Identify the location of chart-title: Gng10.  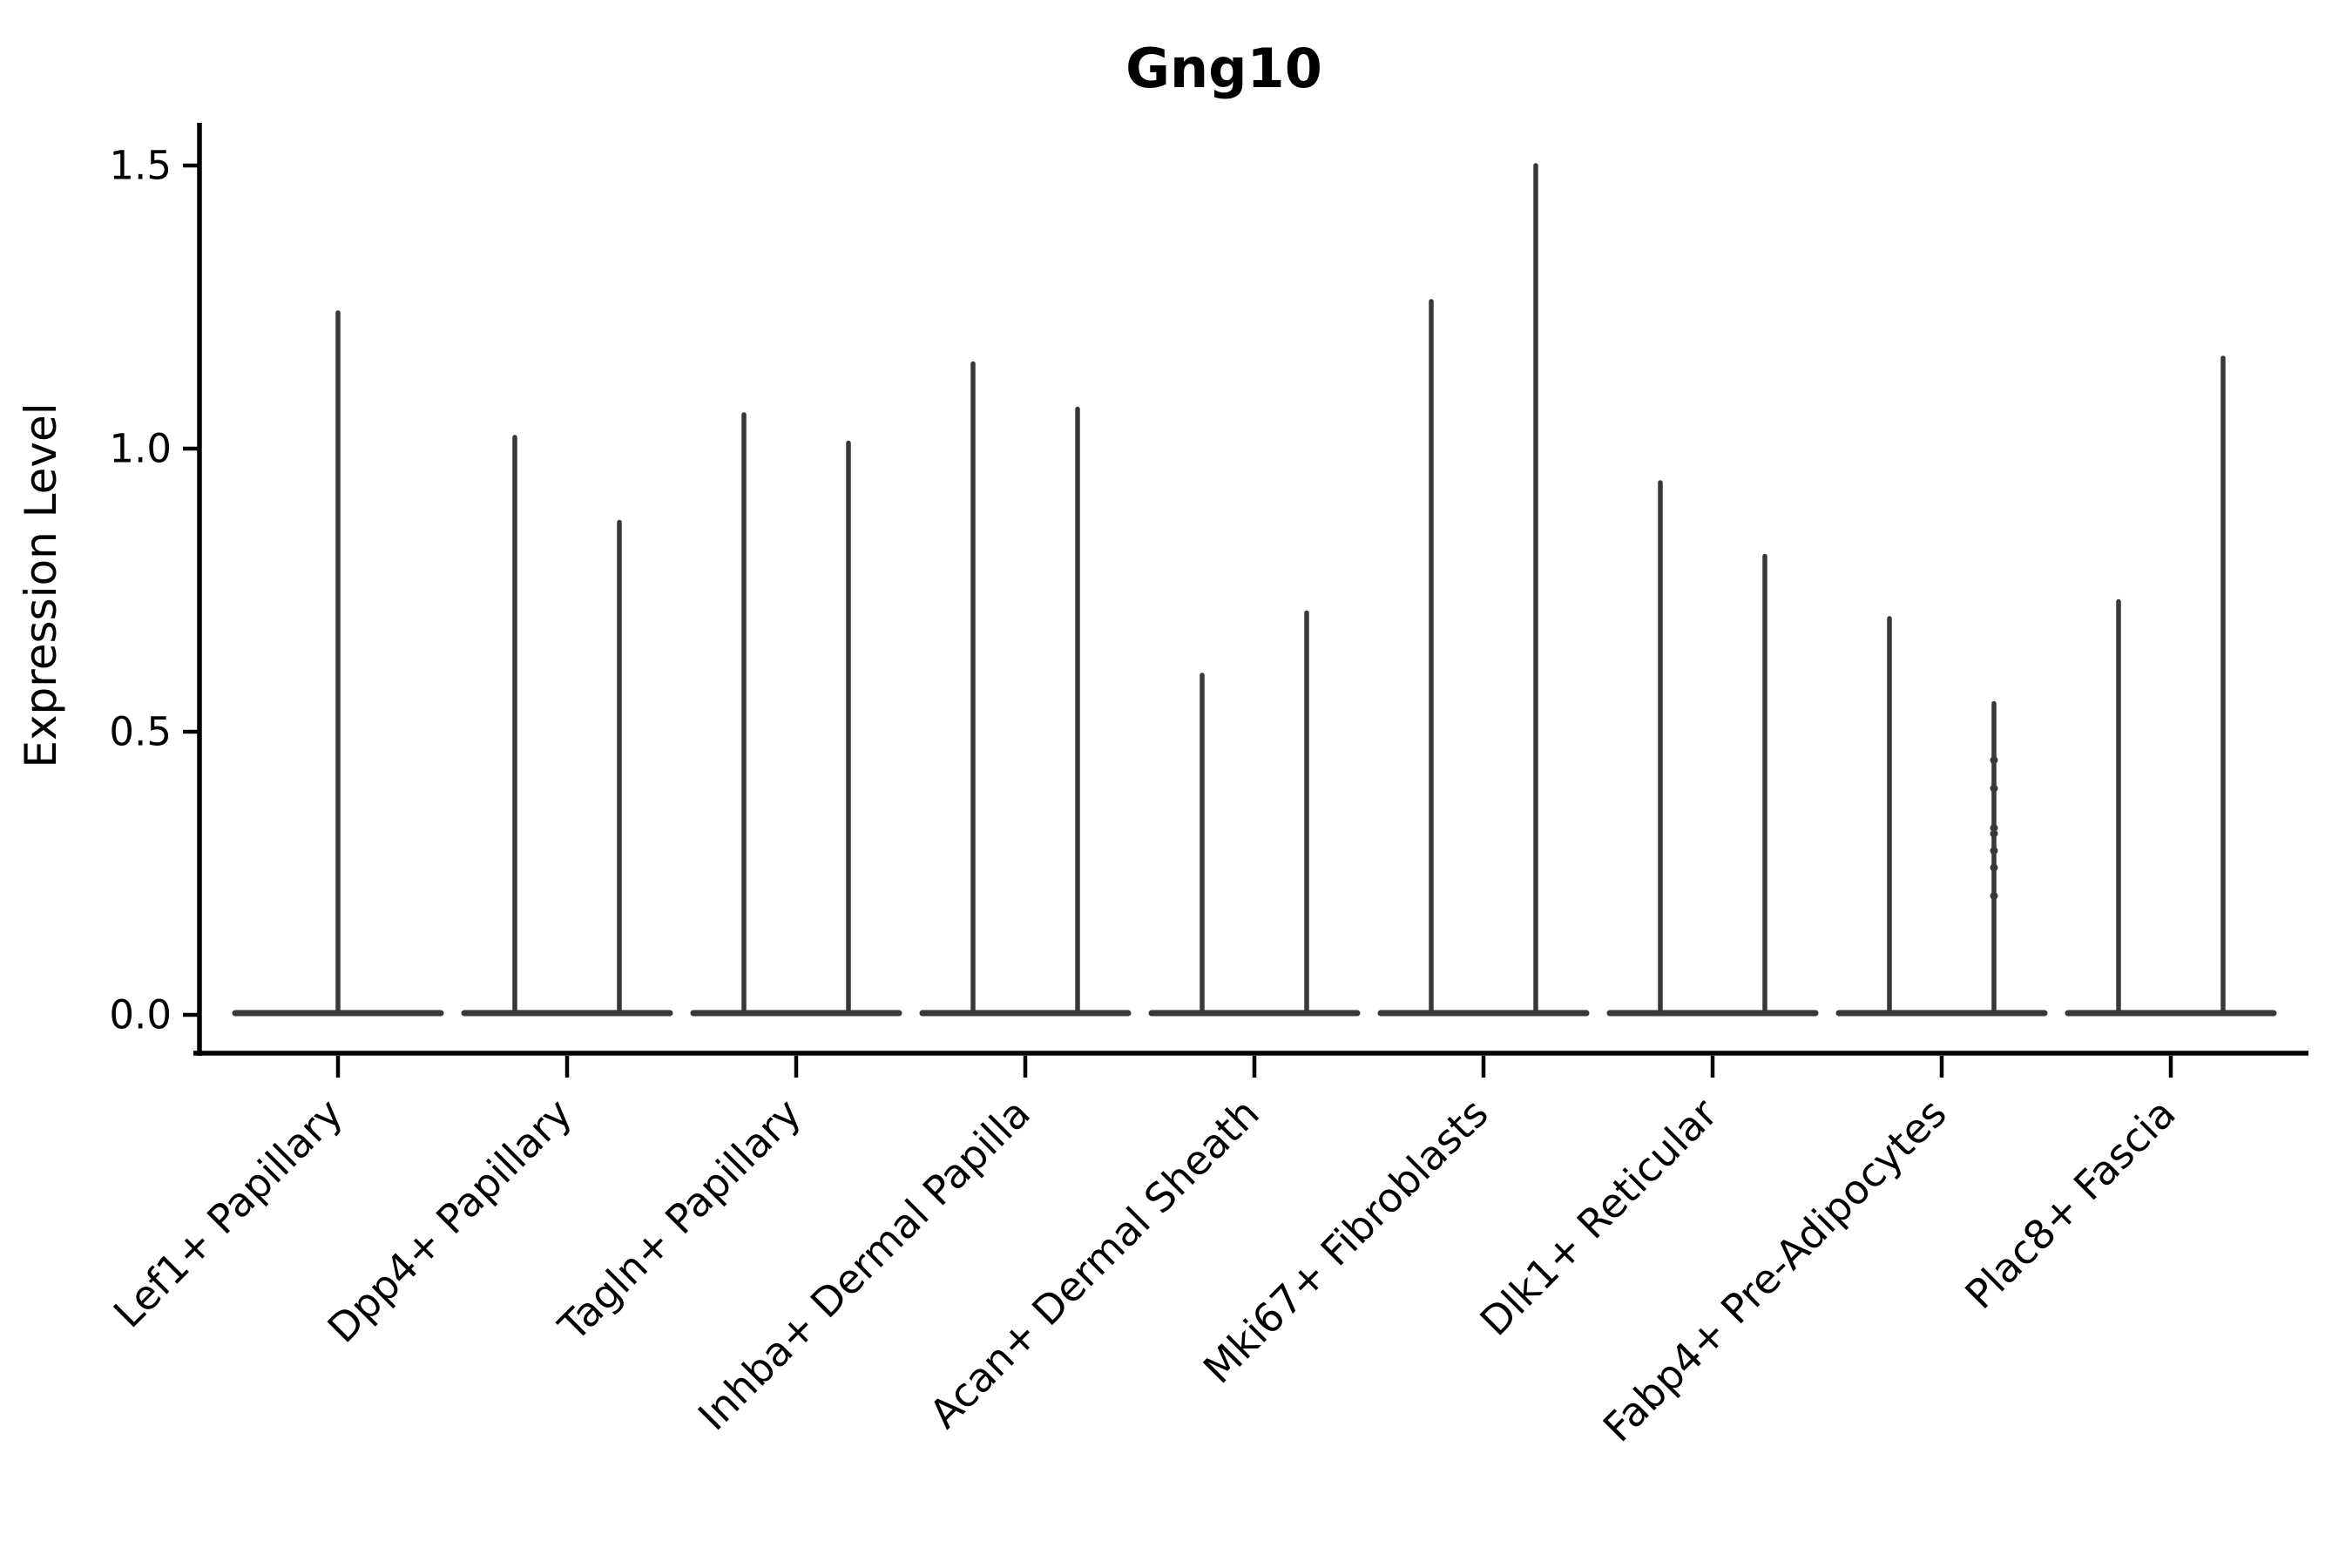
(1223, 68).